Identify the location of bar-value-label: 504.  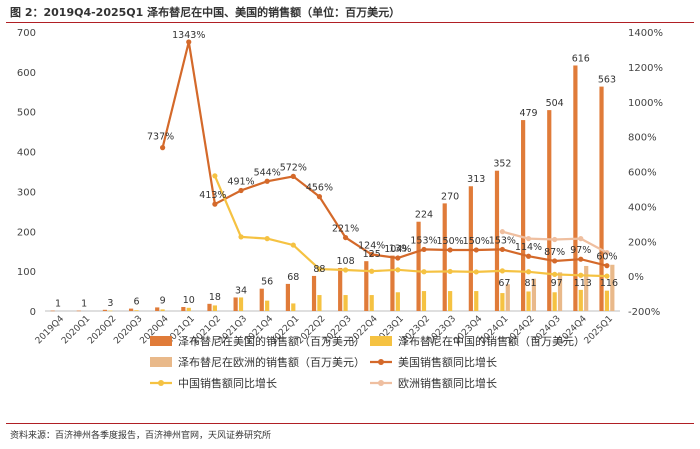
(555, 103).